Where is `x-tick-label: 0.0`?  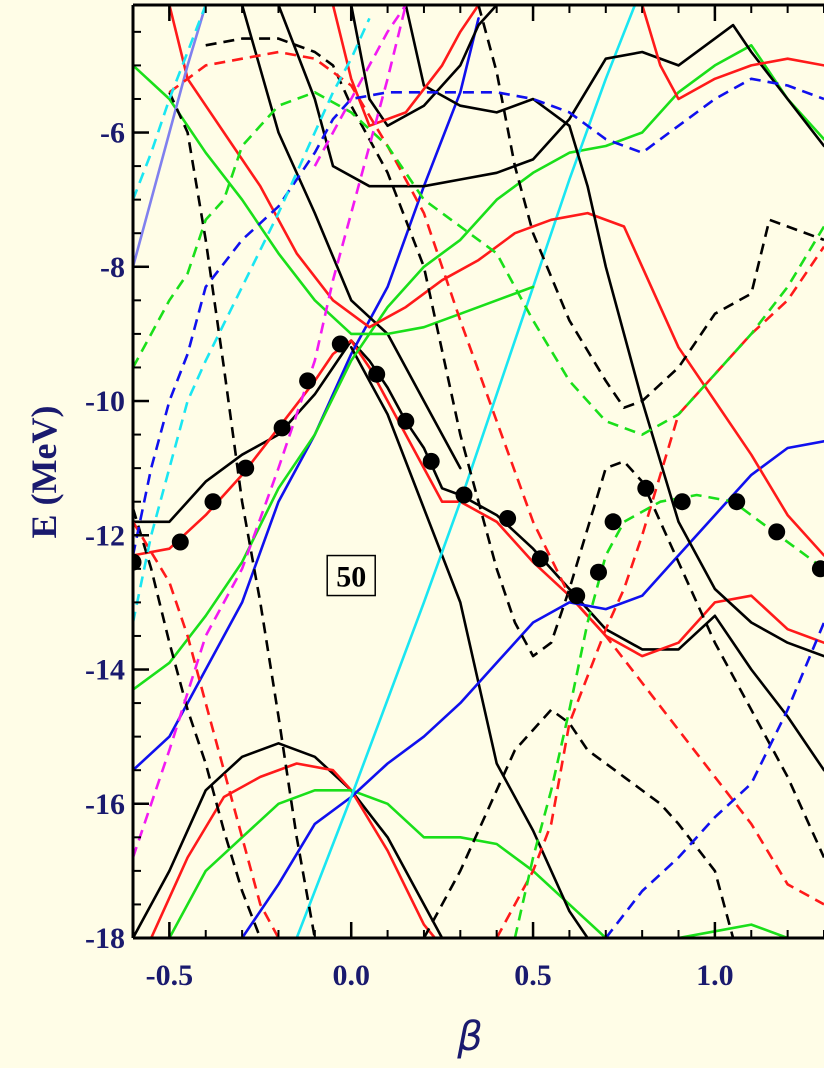 x-tick-label: 0.0 is located at coordinates (351, 975).